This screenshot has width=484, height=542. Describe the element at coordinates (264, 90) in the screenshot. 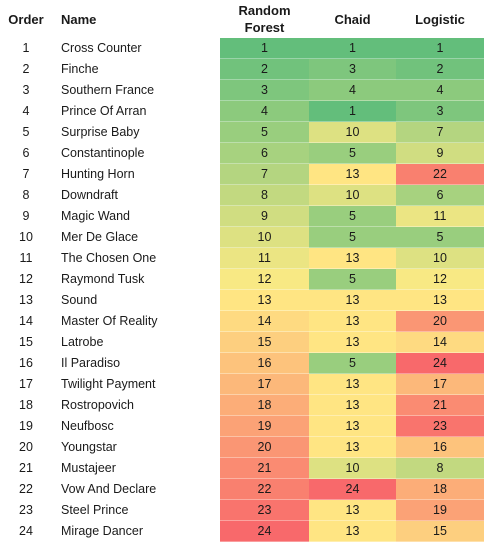

I see `random-forest-cell: 3` at that location.